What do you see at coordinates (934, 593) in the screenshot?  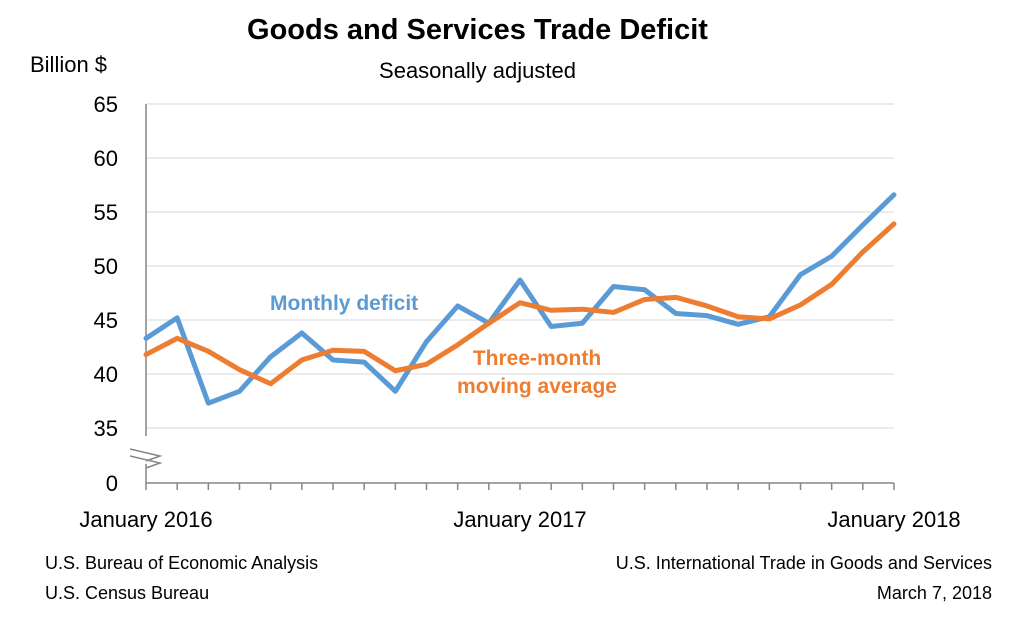 I see `release-date: March 7, 2018` at bounding box center [934, 593].